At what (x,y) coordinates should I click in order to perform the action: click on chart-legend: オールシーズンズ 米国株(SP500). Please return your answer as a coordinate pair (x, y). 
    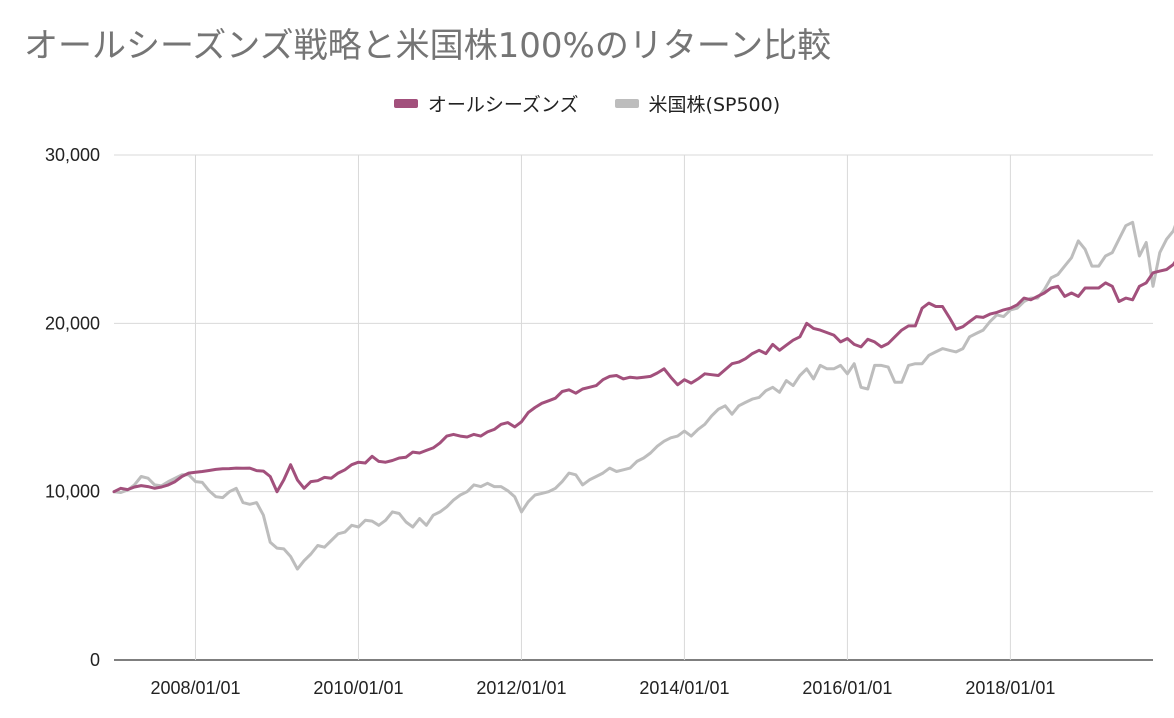
    Looking at the image, I should click on (587, 103).